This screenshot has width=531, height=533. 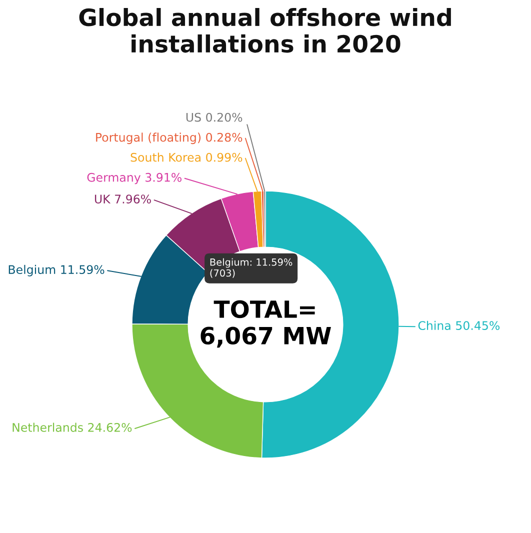 I want to click on slice-label: South Korea 0.99%, so click(x=186, y=157).